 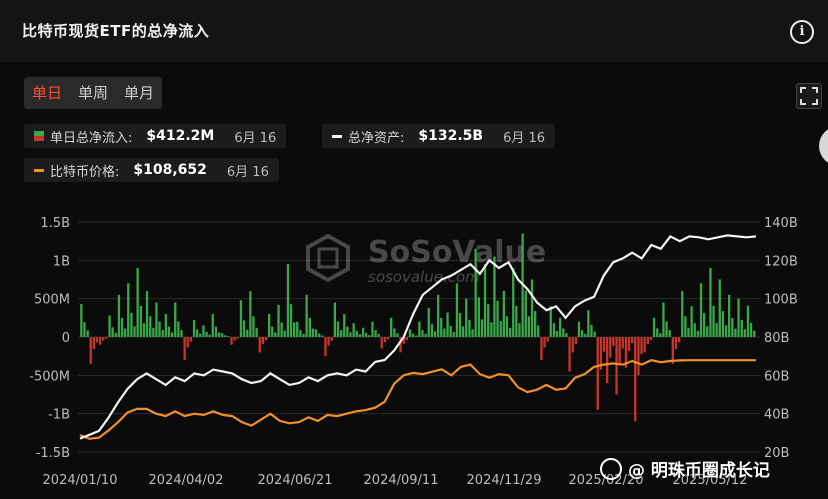 I want to click on corner-watermark-text: @ 明珠币圈成长记, so click(x=699, y=471).